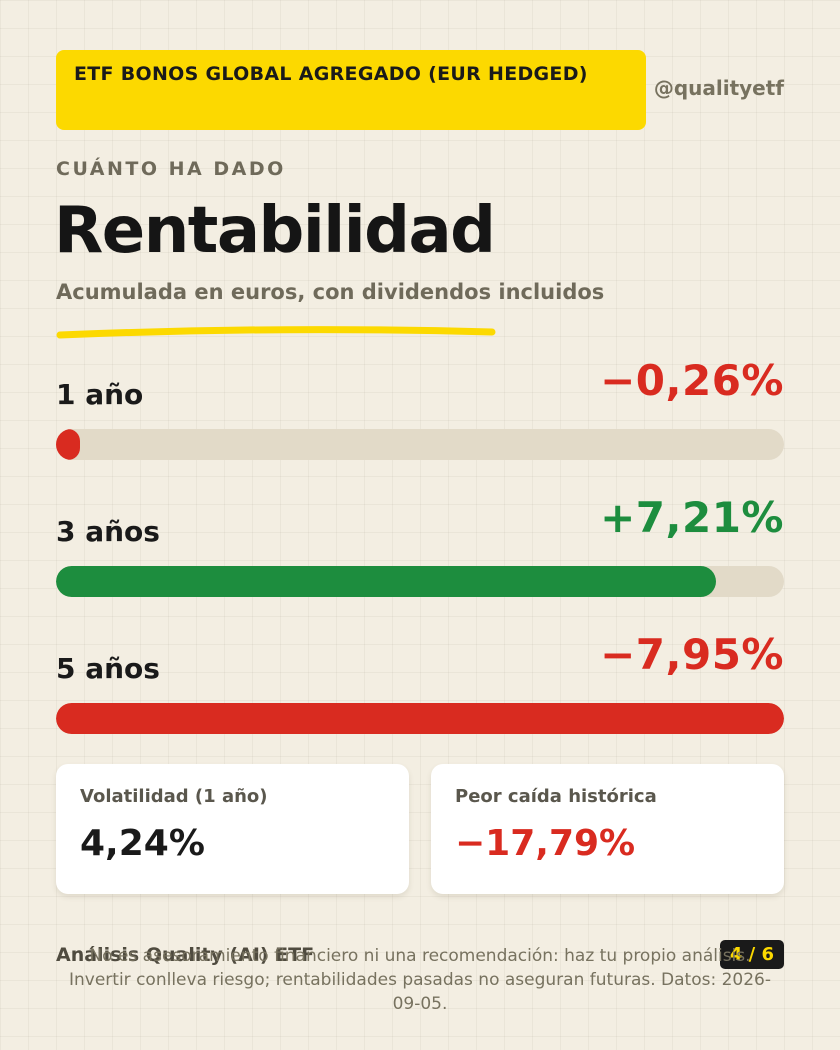 The width and height of the screenshot is (840, 1050). Describe the element at coordinates (751, 954) in the screenshot. I see `page-indicator: 4 / 6` at that location.